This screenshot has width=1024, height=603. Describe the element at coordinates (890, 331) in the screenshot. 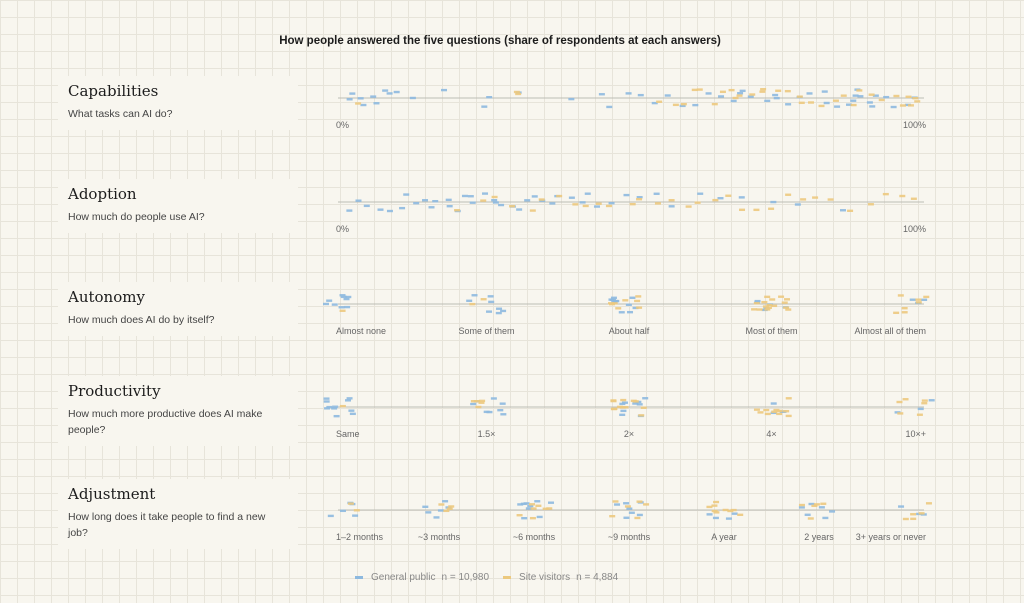

I see `tick-label: Almost all of them` at that location.